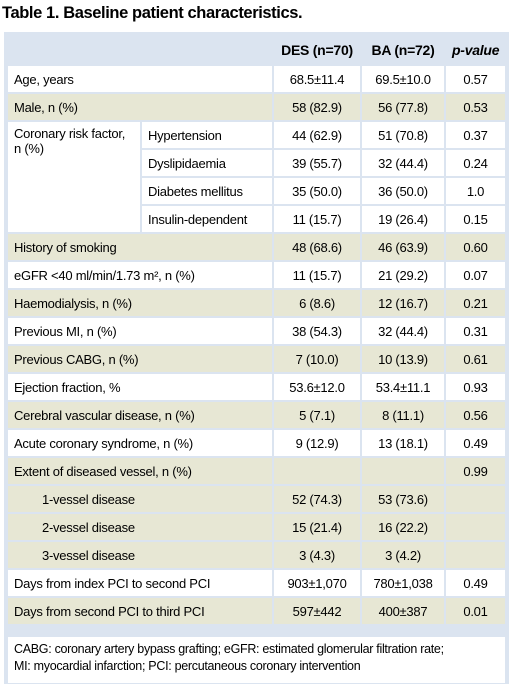 The height and width of the screenshot is (688, 513). Describe the element at coordinates (475, 359) in the screenshot. I see `p-value: 0.61` at that location.